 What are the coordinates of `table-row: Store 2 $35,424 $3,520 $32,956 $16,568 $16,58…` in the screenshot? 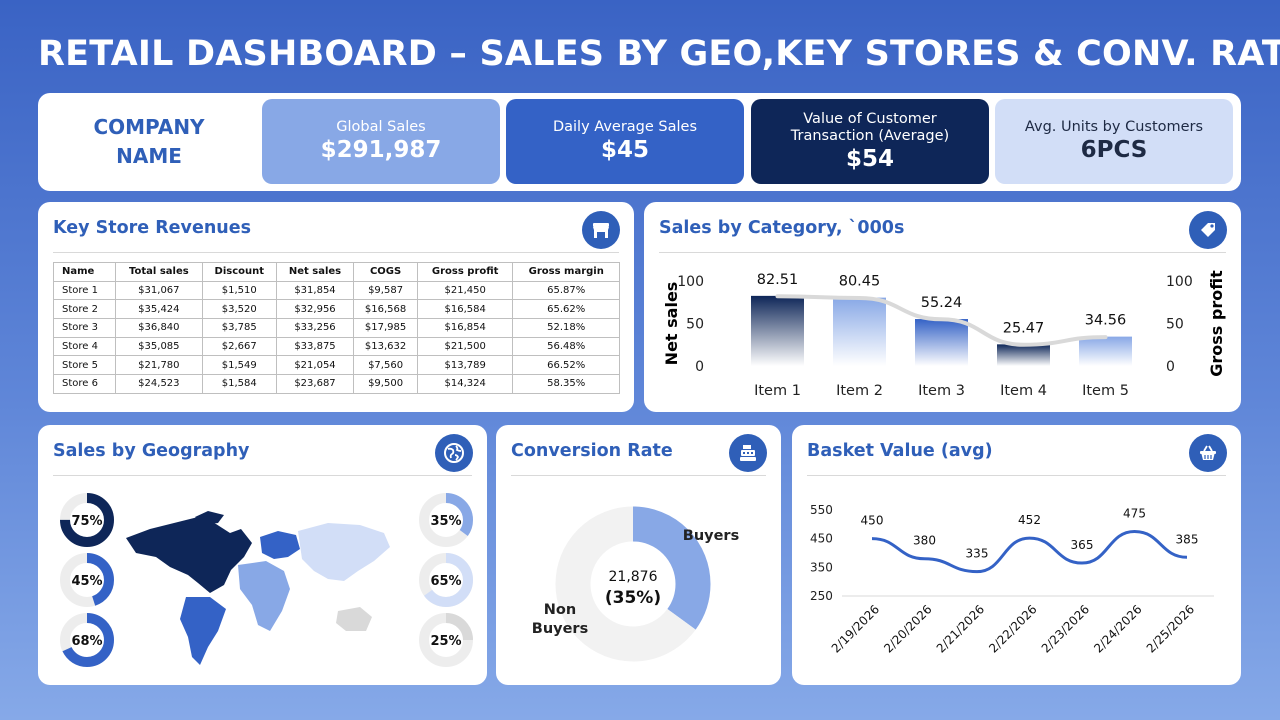 It's located at (337, 309).